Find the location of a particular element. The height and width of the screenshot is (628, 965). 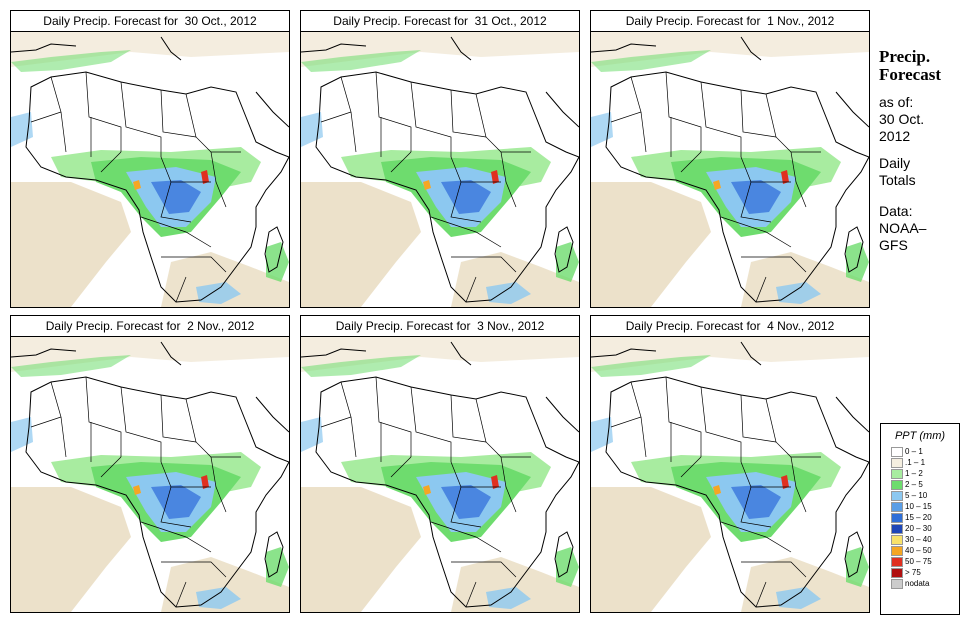

totals-line1: Daily is located at coordinates (895, 163).